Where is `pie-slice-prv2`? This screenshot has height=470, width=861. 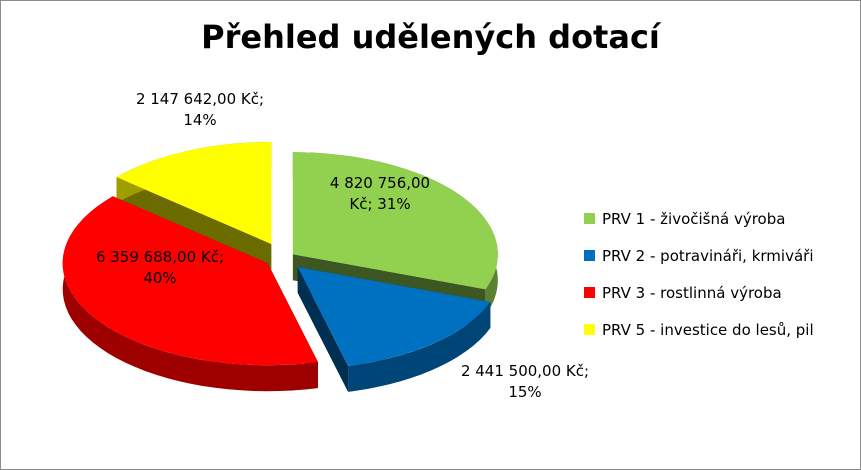 pie-slice-prv2 is located at coordinates (394, 316).